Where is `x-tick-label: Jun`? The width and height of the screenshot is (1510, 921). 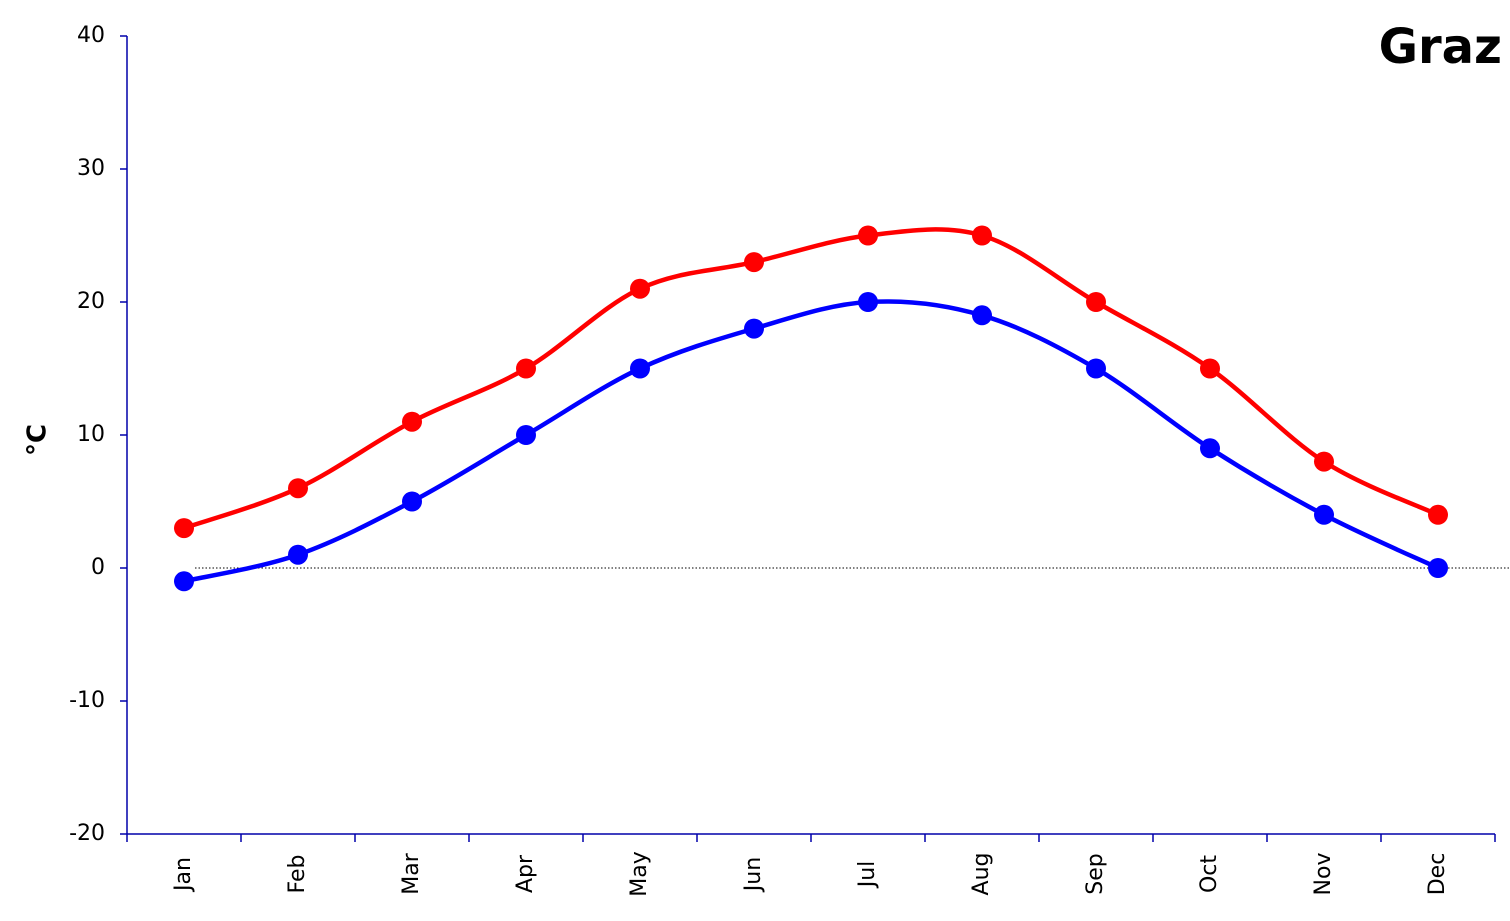
x-tick-label: Jun is located at coordinates (753, 875).